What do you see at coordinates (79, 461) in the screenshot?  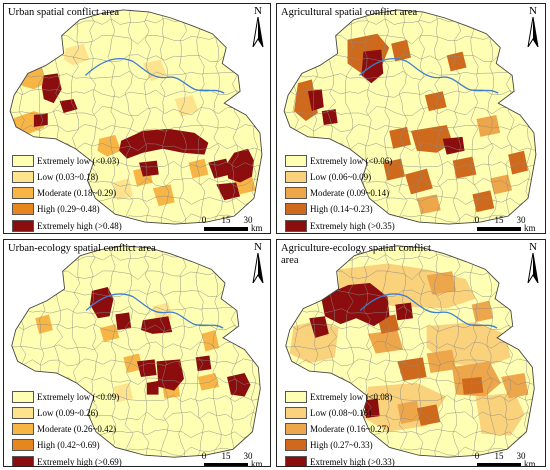 I see `legend-label: Extremely high (>0.69)` at bounding box center [79, 461].